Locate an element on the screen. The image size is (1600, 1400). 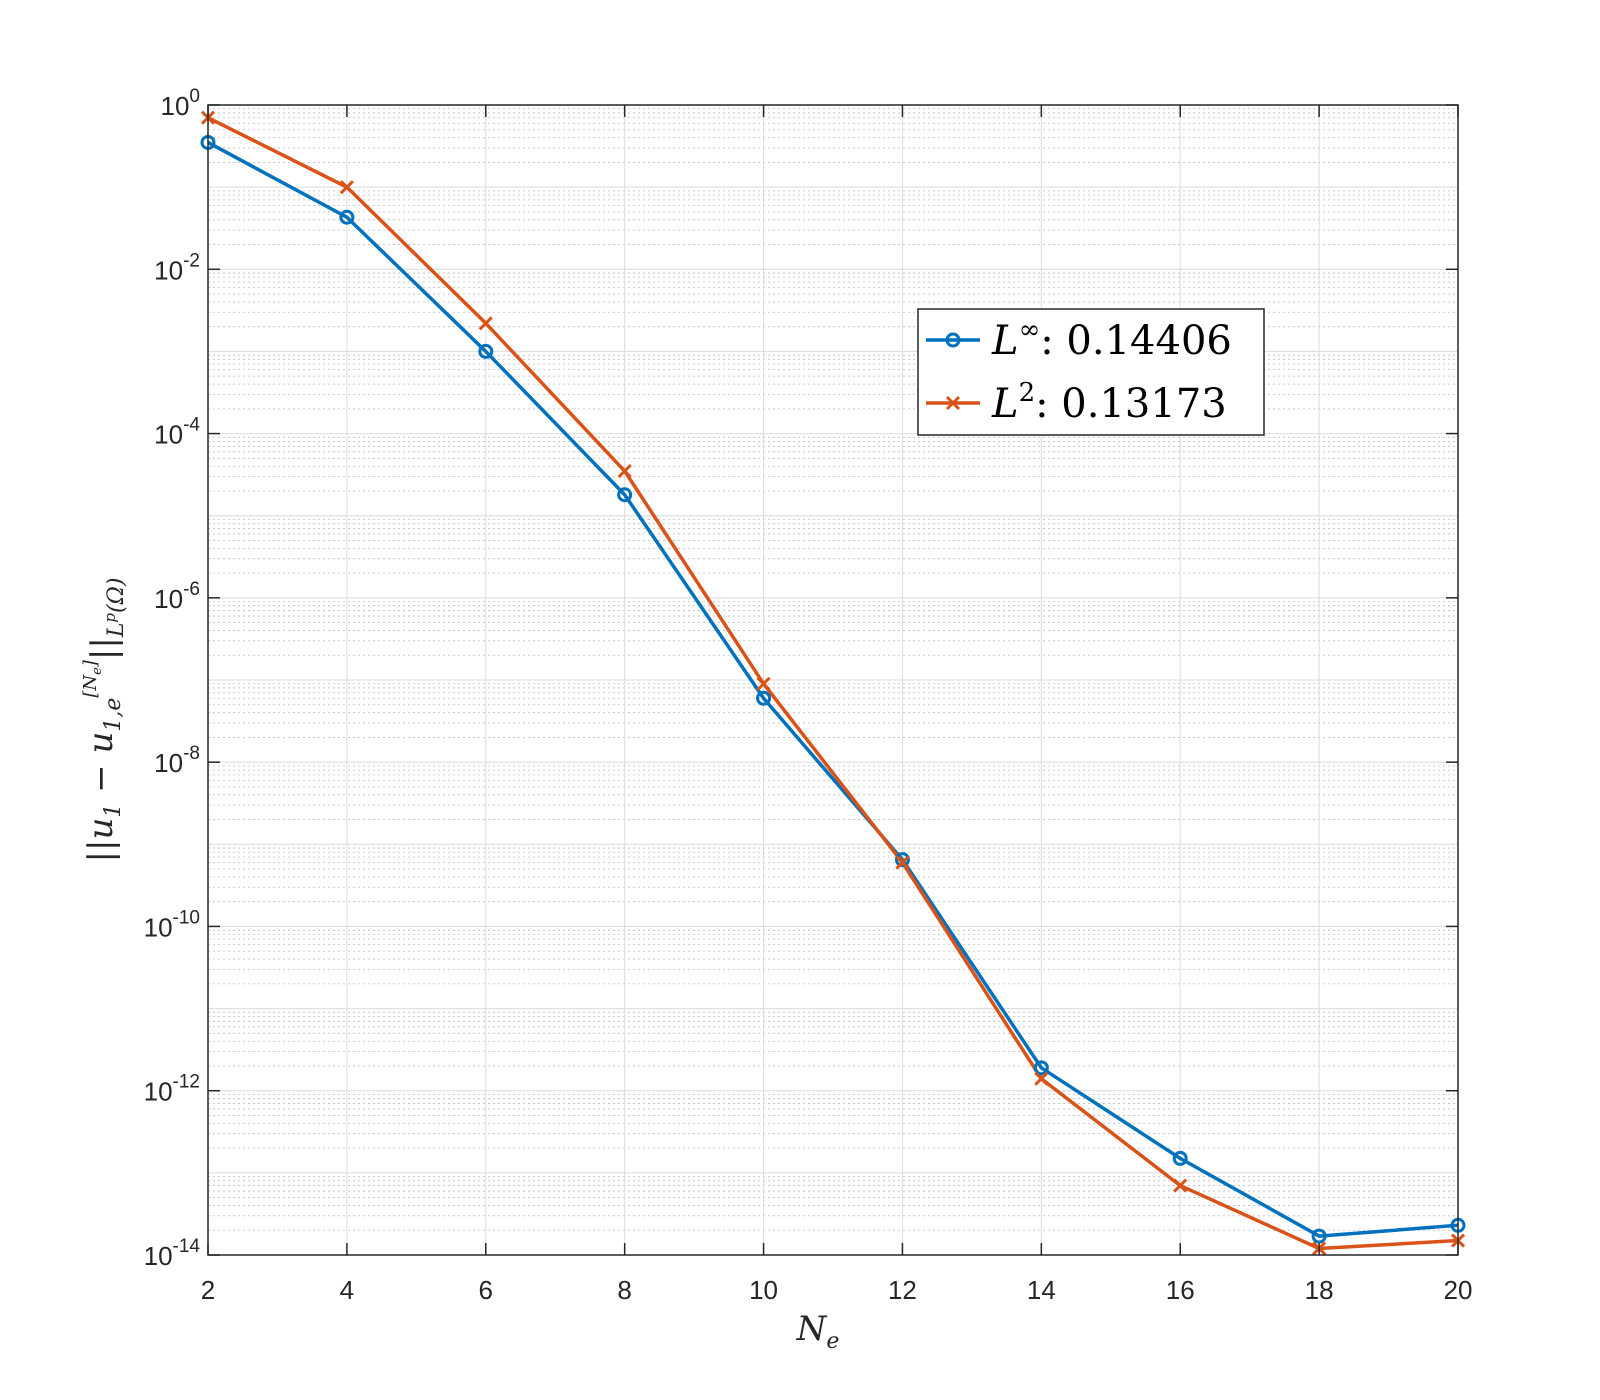
legend-entry-linf: L∞: 0.14406 is located at coordinates (1079, 339).